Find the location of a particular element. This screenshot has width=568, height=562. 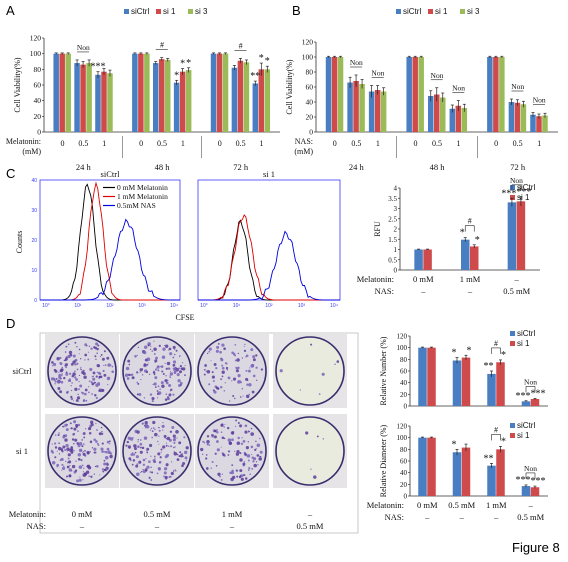

histogram-curve is located at coordinates (269, 257).